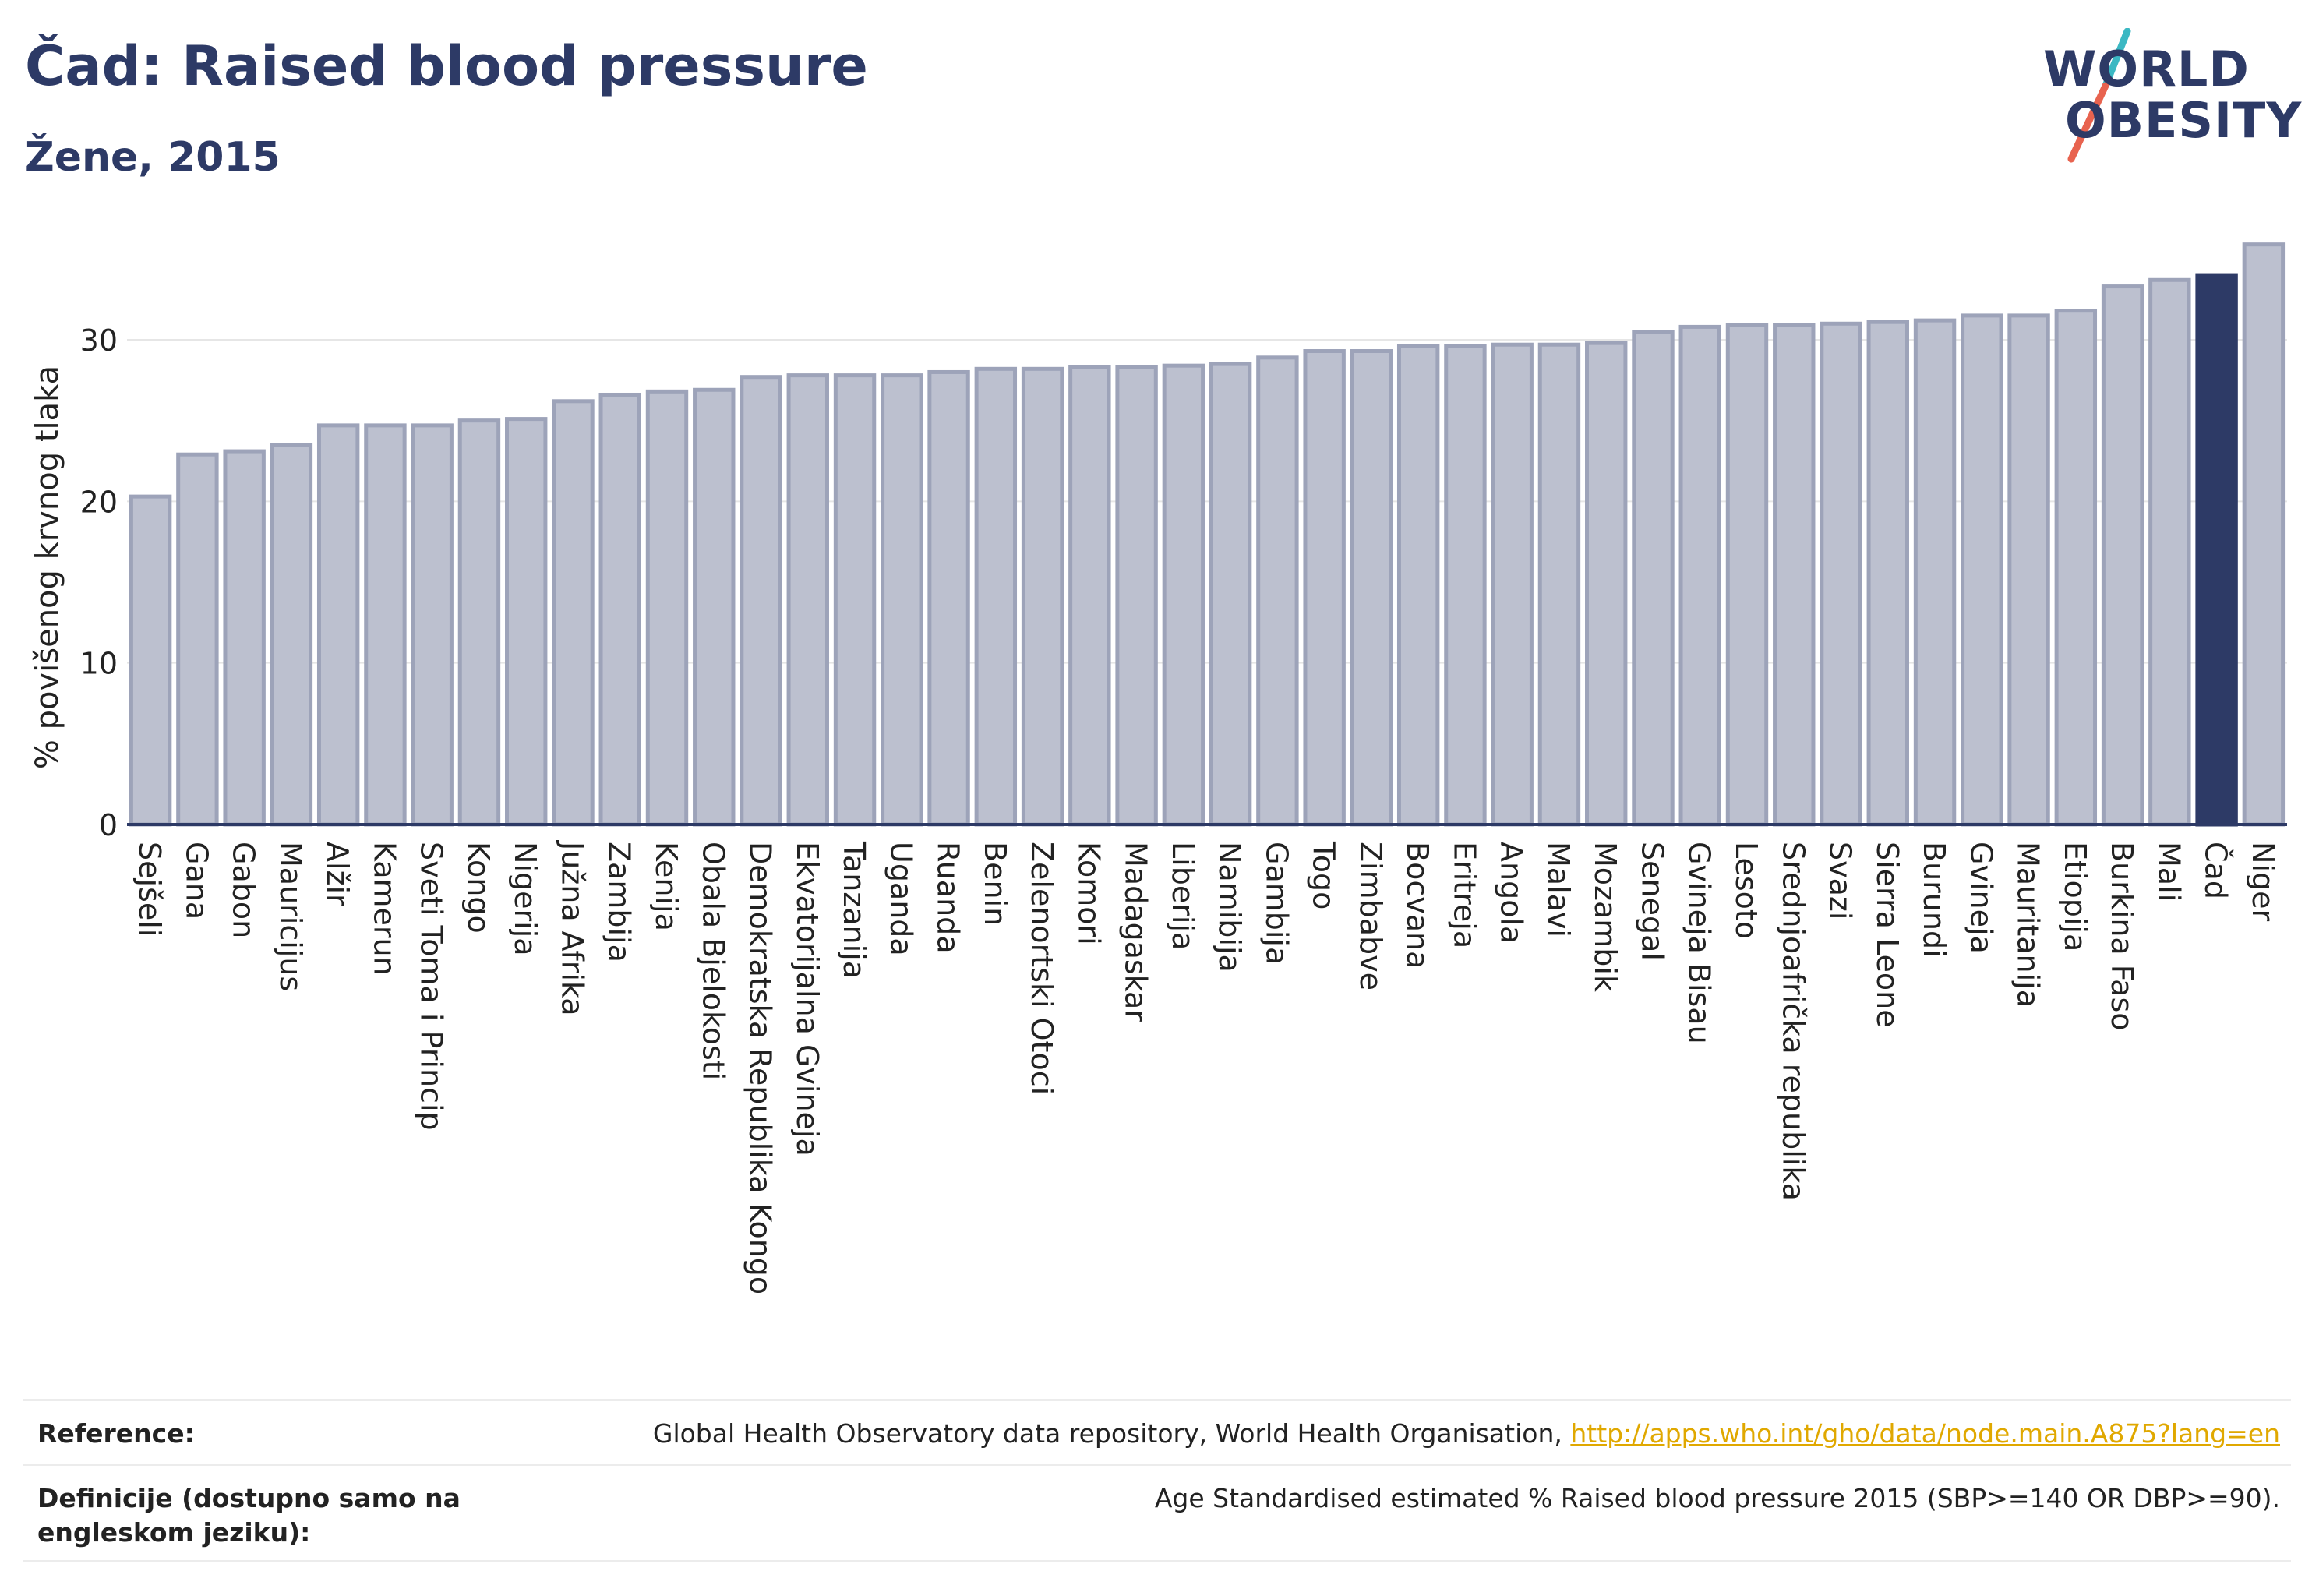  I want to click on x-tick-label: Demokratska Republika Kongo, so click(760, 1068).